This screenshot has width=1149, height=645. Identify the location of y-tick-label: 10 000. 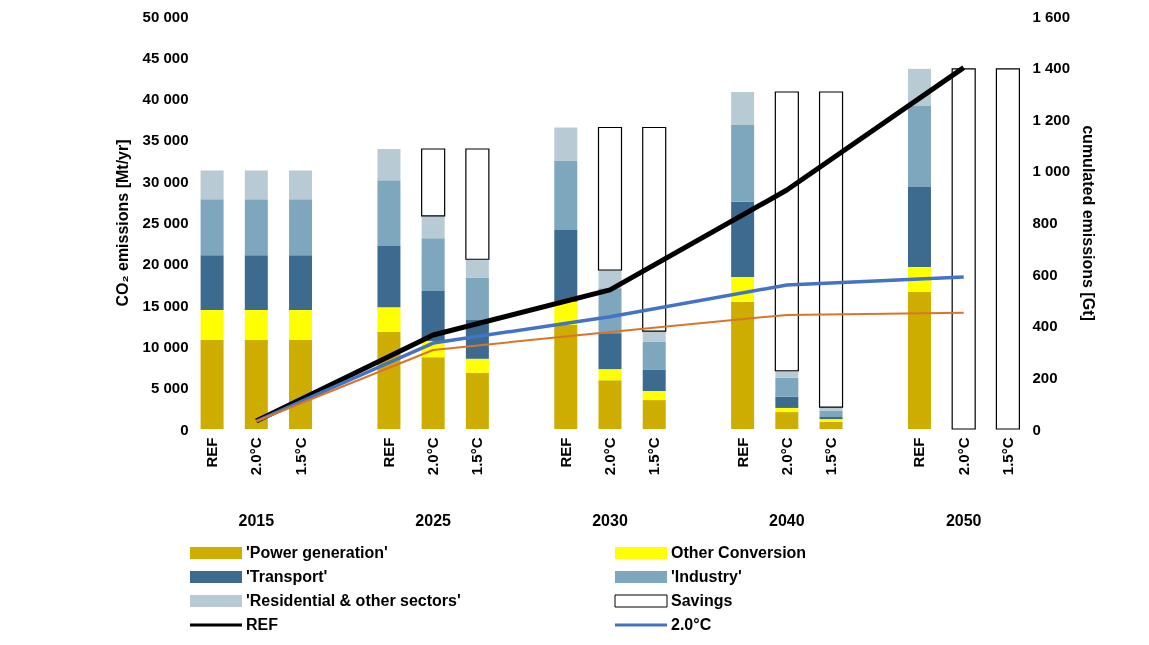
(165, 346).